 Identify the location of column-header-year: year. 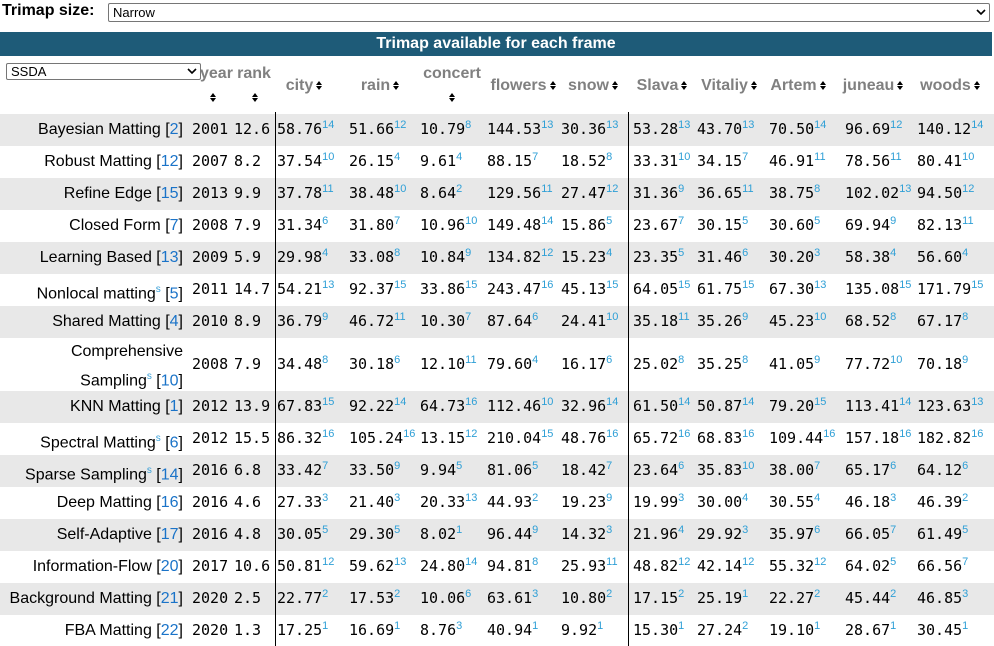
(216, 73).